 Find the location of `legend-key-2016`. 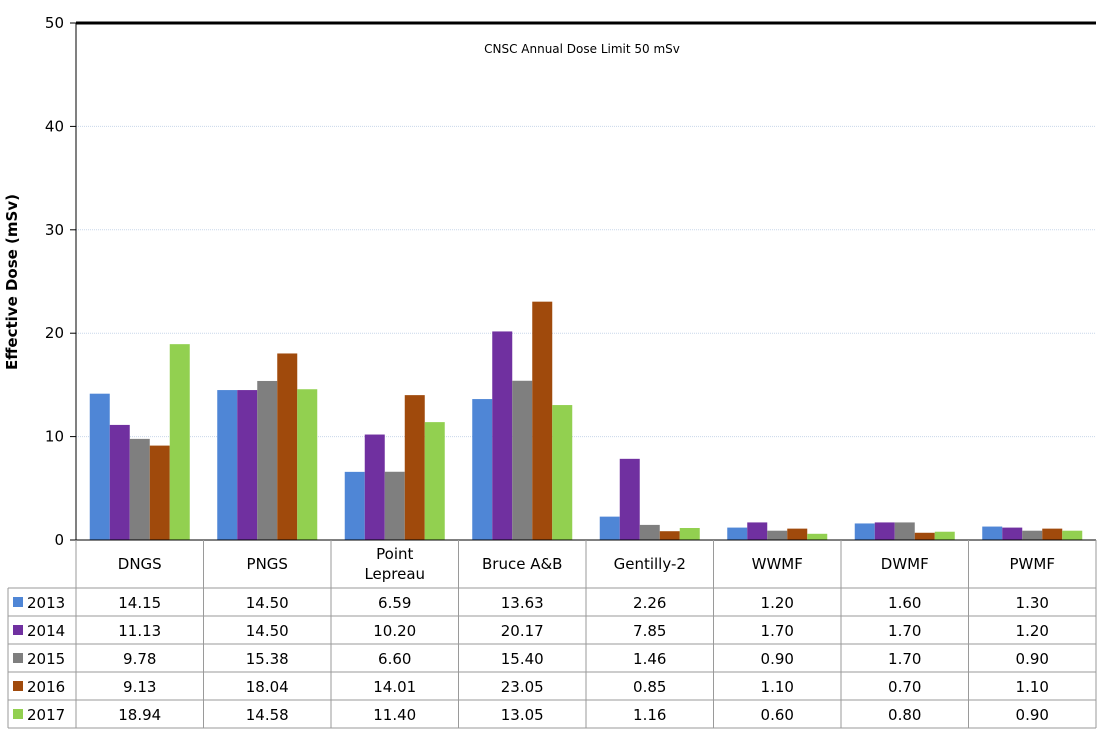

legend-key-2016 is located at coordinates (18, 686).